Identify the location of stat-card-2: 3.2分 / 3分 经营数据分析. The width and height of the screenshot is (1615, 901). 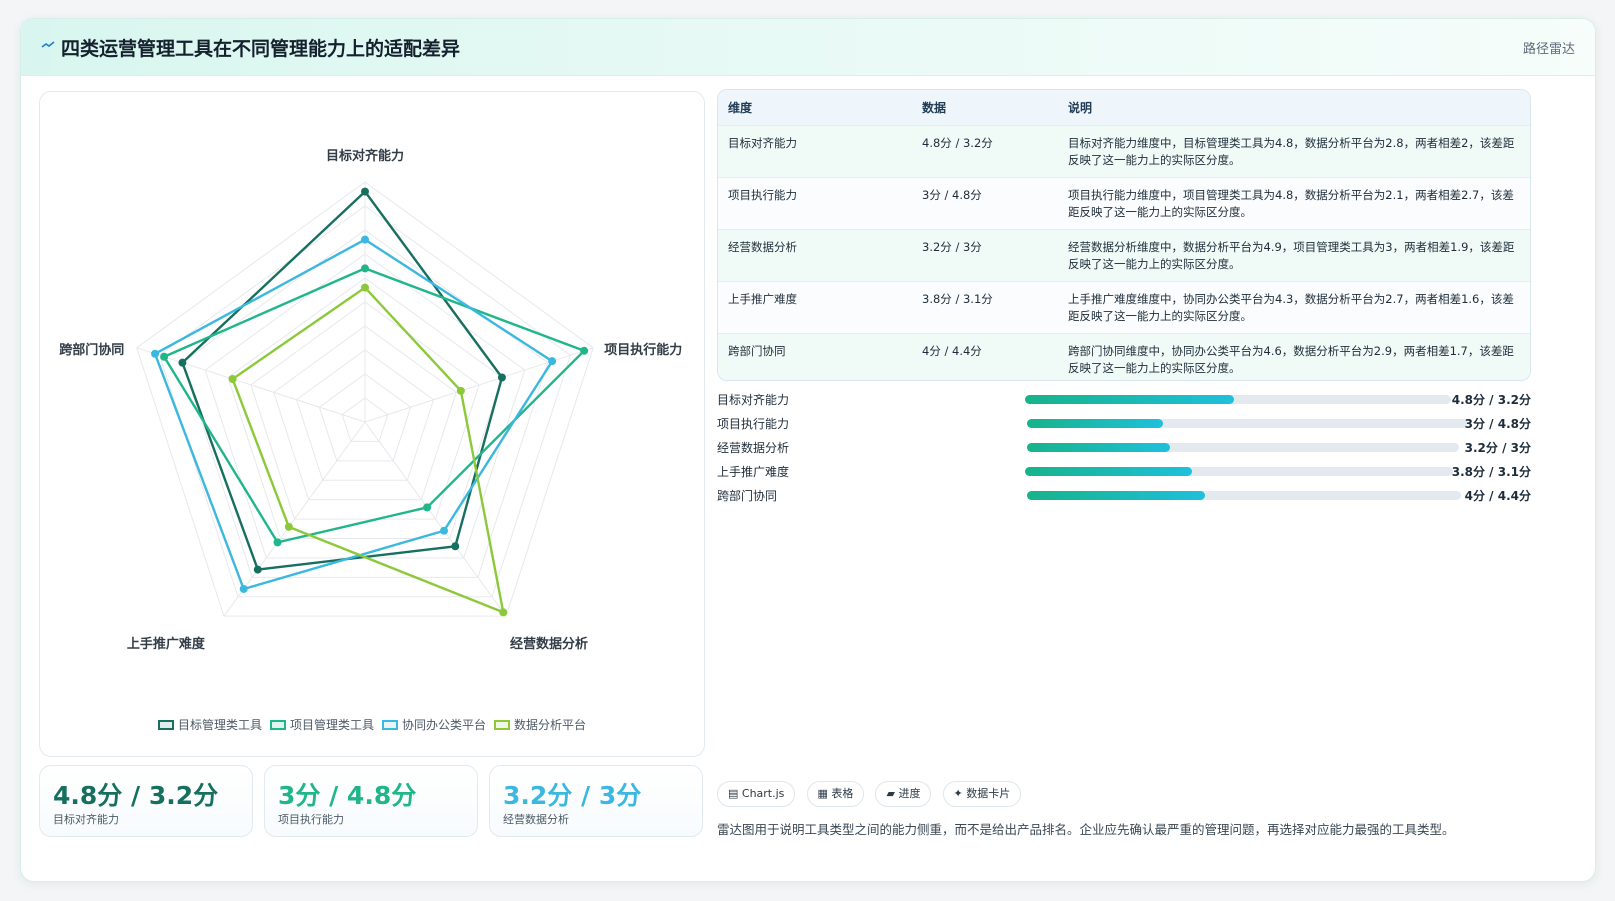
(596, 801).